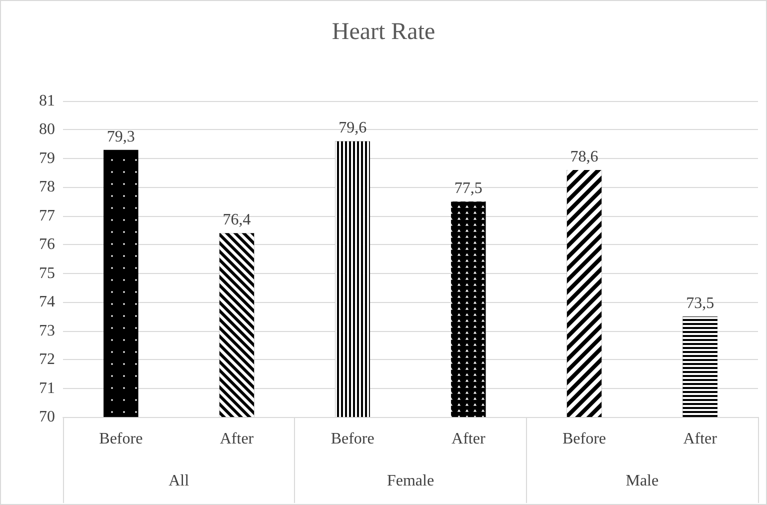 The height and width of the screenshot is (505, 767). What do you see at coordinates (700, 303) in the screenshot?
I see `data-label: 73,5` at bounding box center [700, 303].